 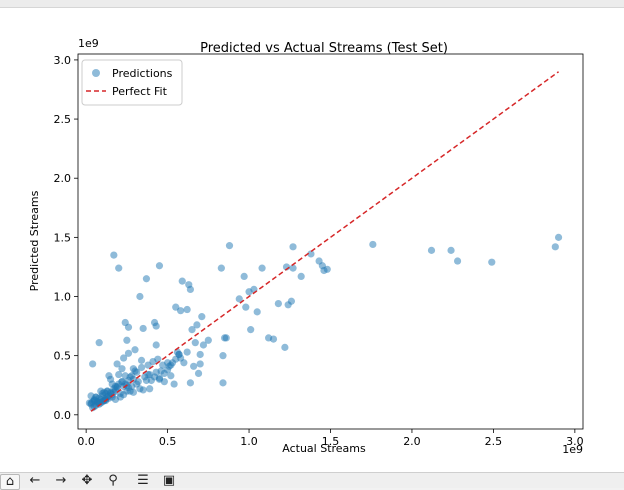 I want to click on pan-button: ✥, so click(x=87, y=481).